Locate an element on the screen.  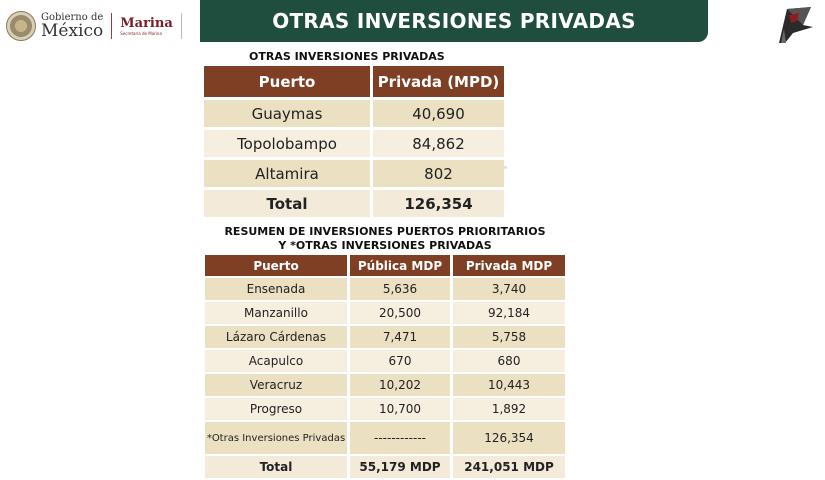
cell-privada: 5,758 is located at coordinates (509, 337).